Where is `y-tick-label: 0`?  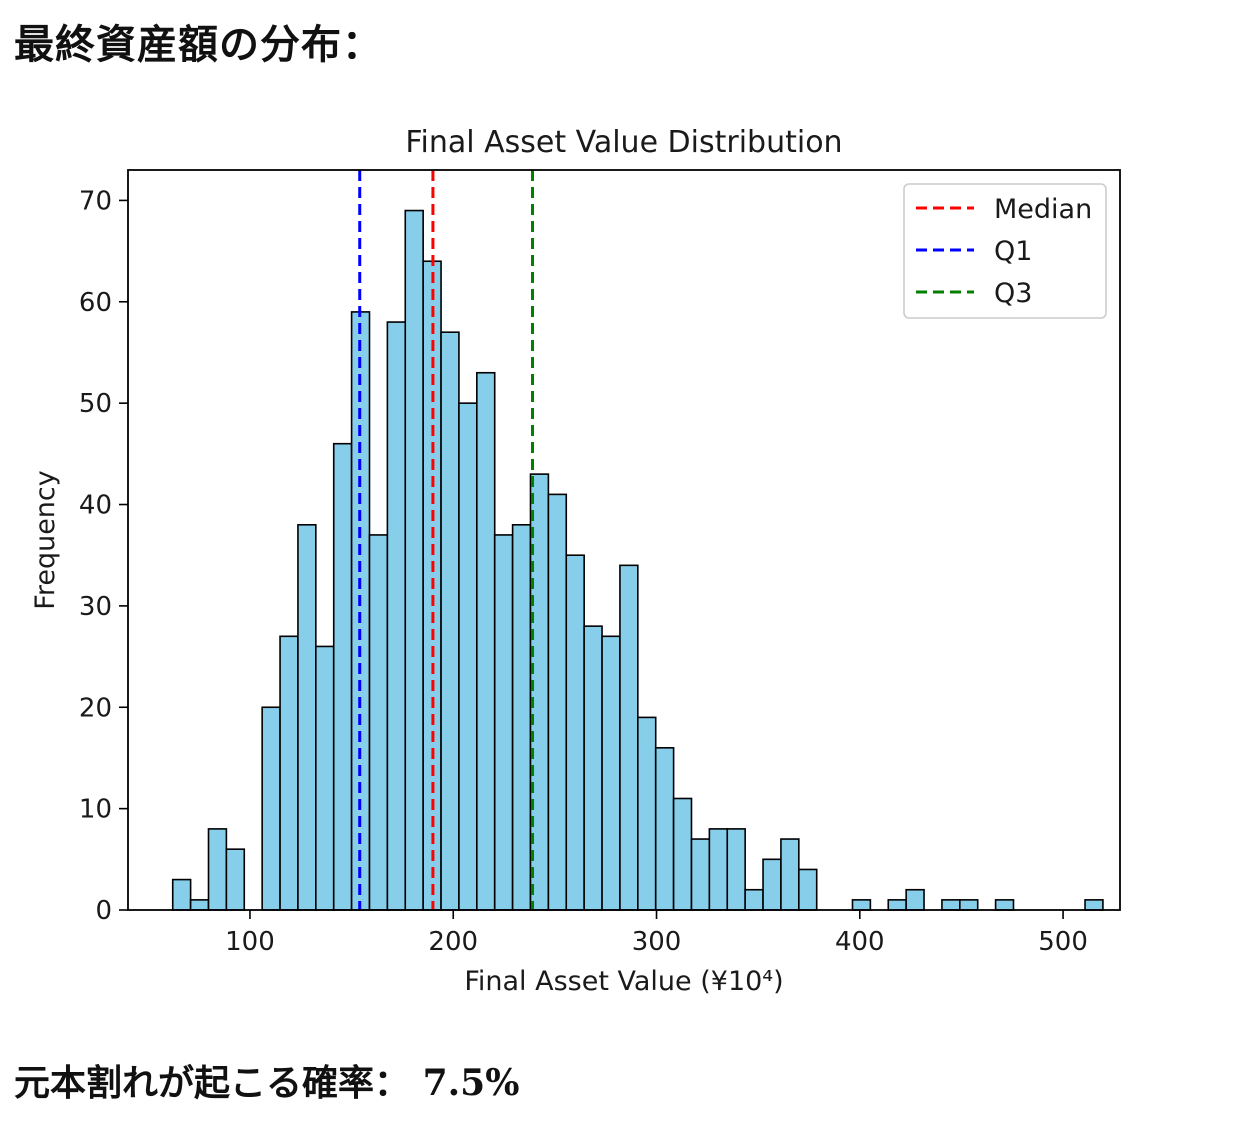
y-tick-label: 0 is located at coordinates (103, 911).